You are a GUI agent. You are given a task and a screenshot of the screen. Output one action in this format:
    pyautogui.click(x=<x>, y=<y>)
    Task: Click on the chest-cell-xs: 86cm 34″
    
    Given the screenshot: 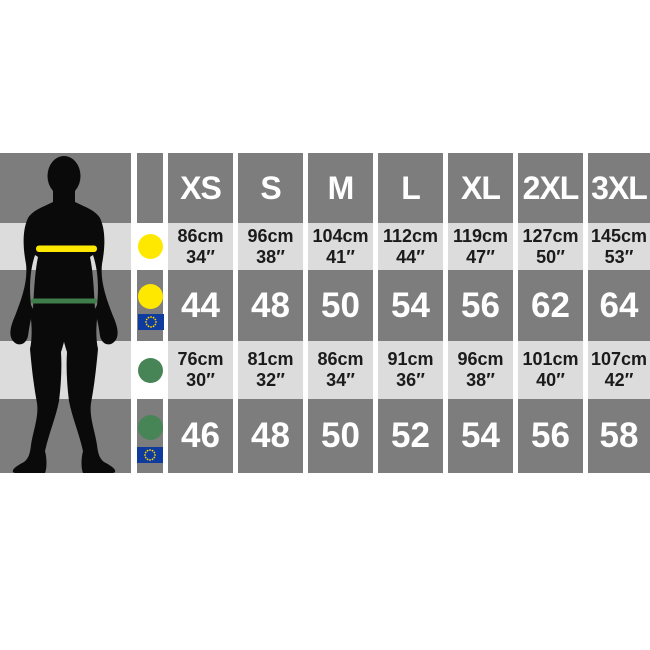 What is the action you would take?
    pyautogui.click(x=200, y=246)
    